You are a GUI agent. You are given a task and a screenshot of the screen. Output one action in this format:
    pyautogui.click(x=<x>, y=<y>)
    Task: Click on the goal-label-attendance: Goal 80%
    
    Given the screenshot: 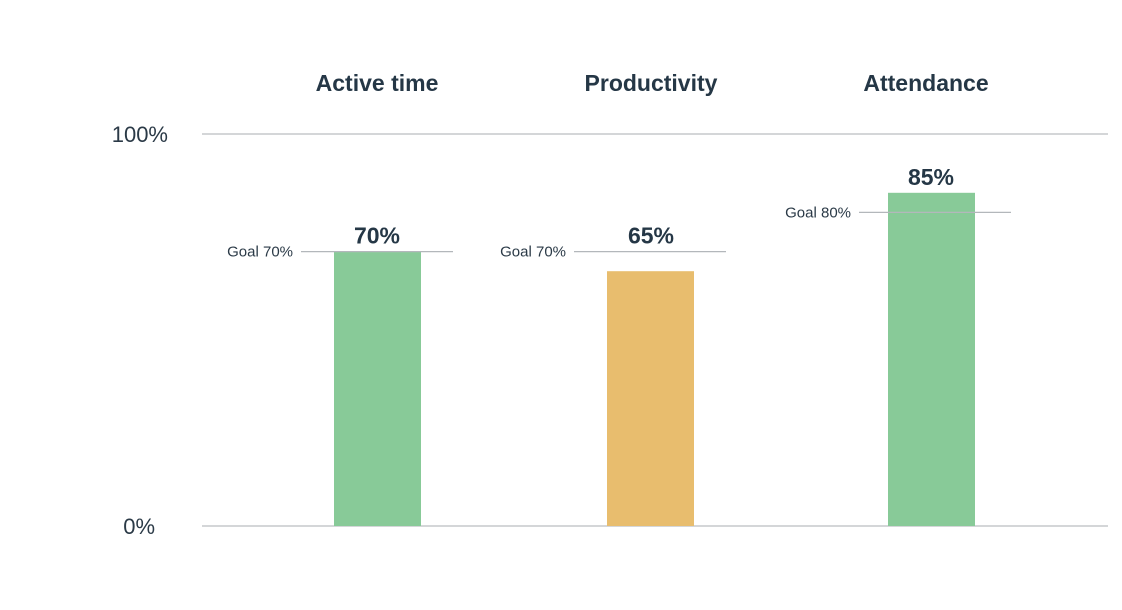 What is the action you would take?
    pyautogui.click(x=818, y=212)
    